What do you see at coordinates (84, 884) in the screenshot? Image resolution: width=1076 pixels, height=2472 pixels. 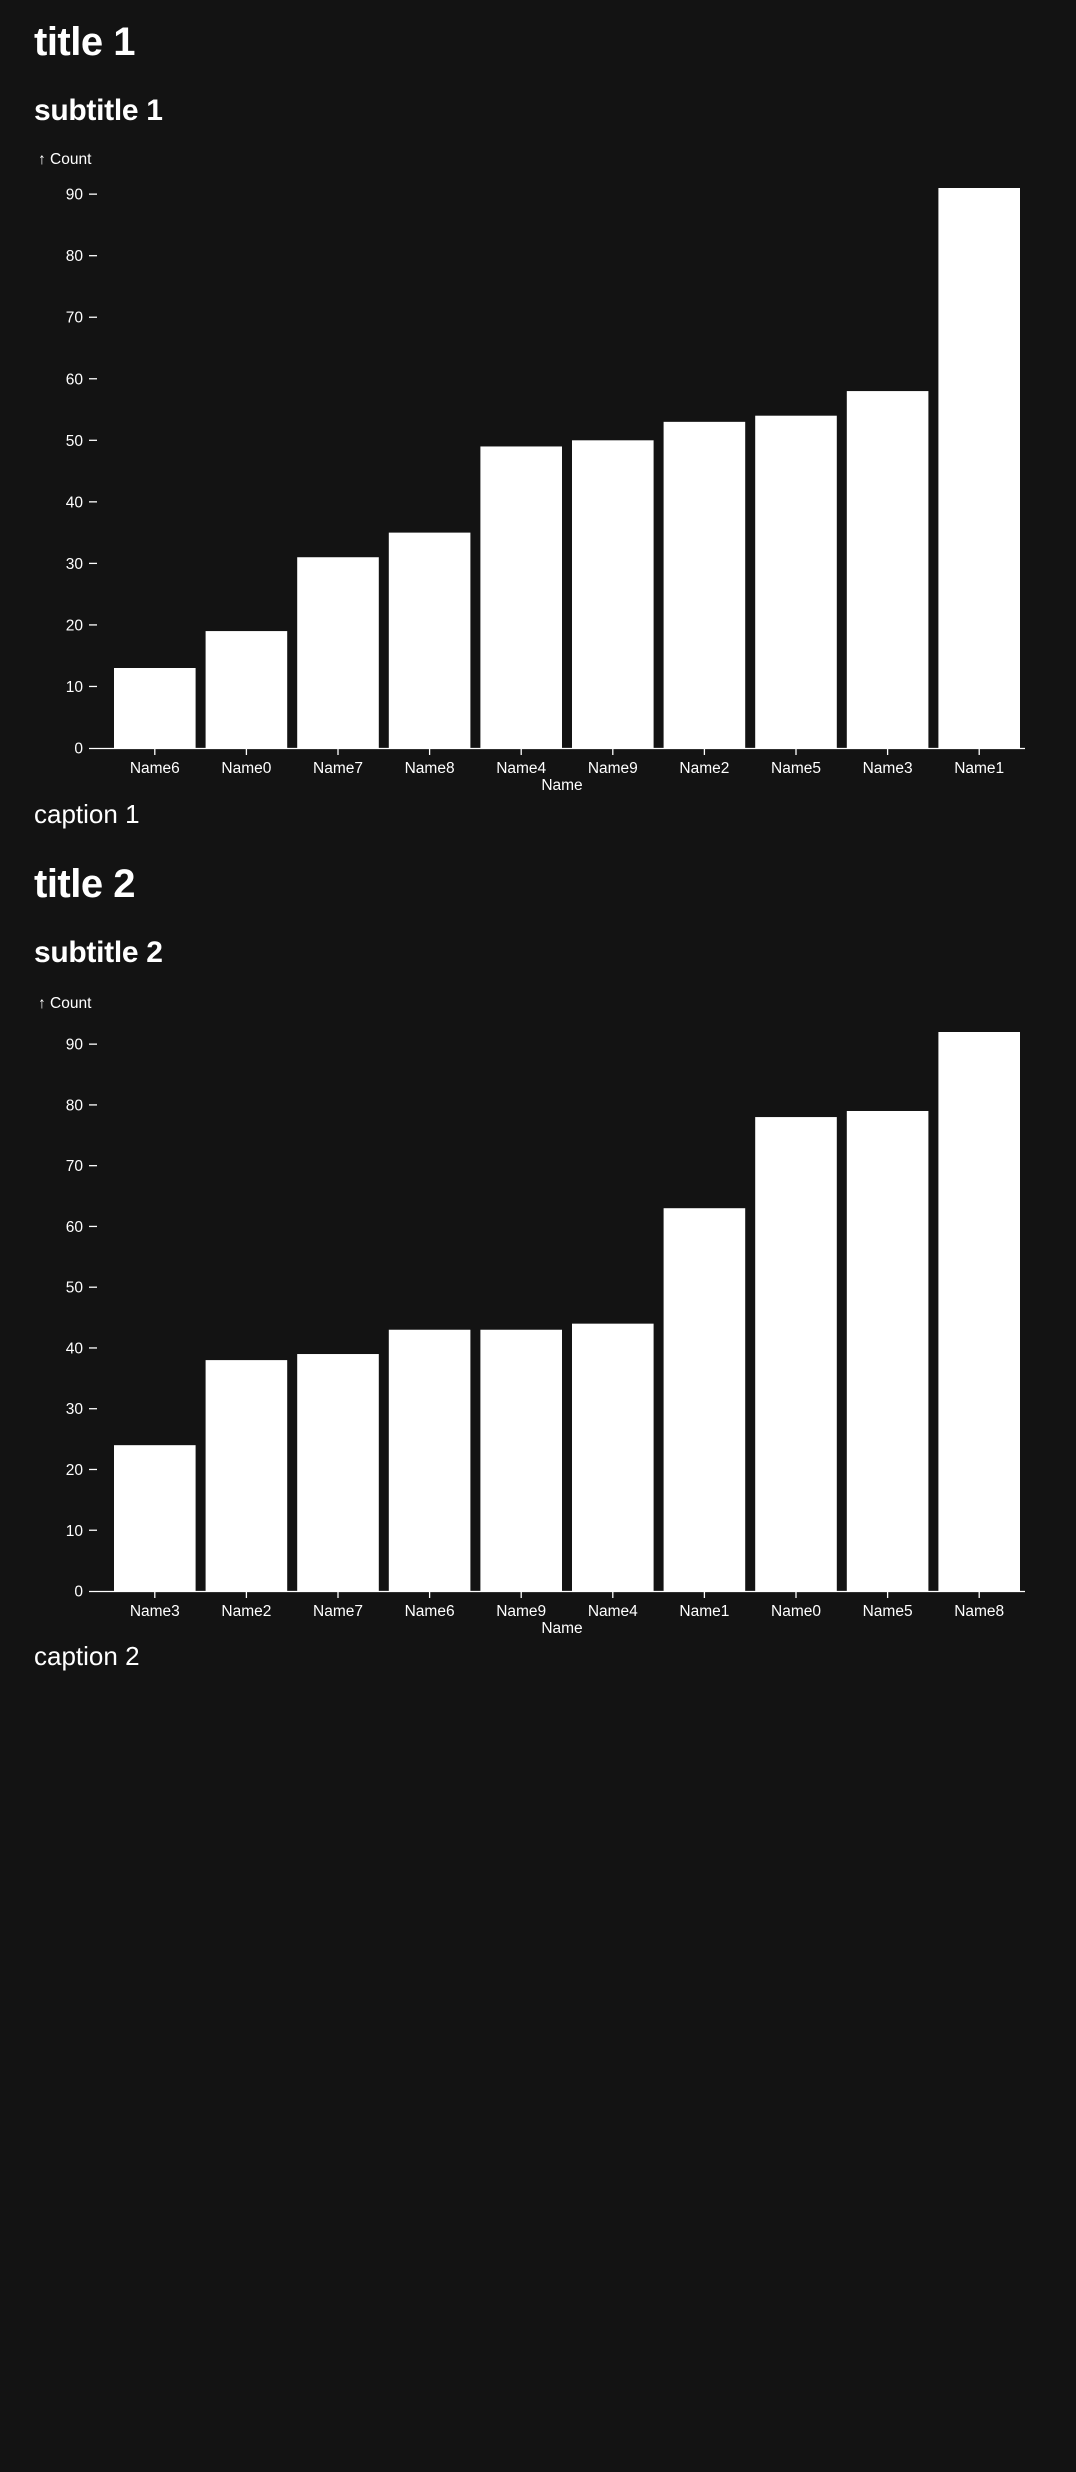 I see `chart-title: title 2` at bounding box center [84, 884].